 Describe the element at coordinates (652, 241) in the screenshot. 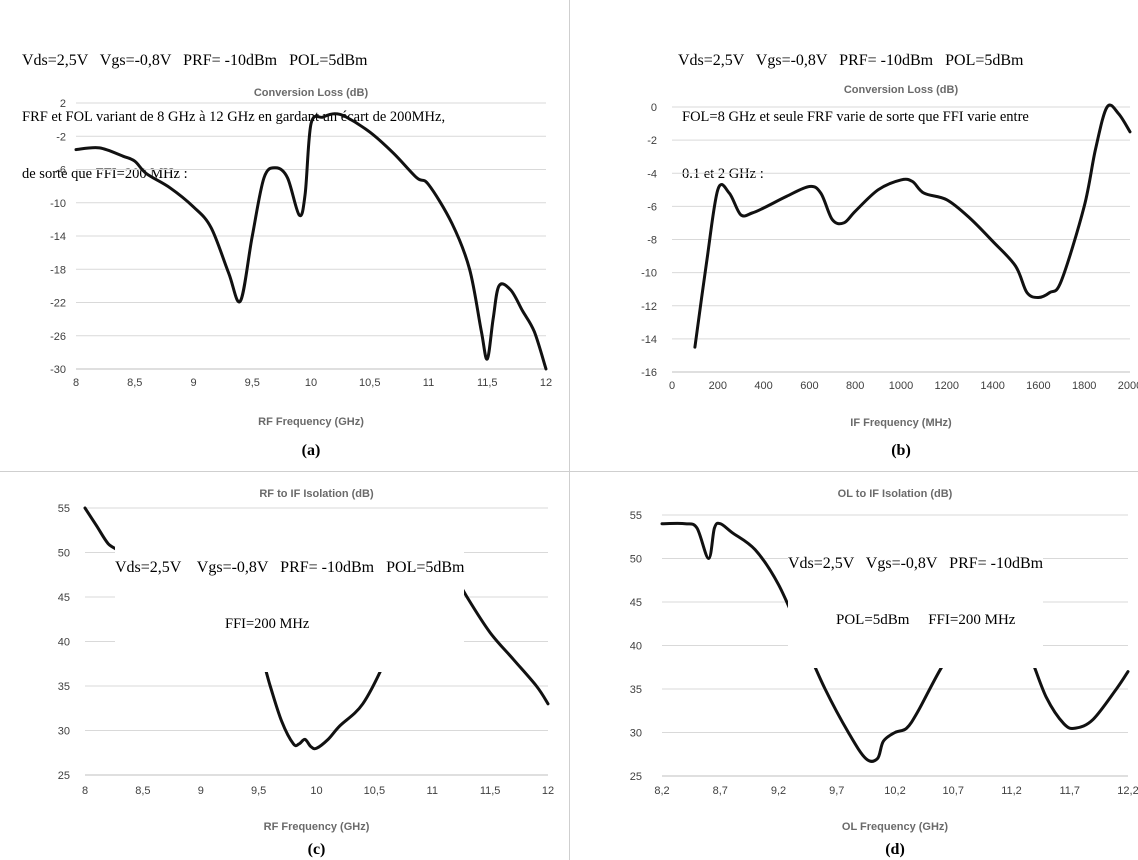

I see `y-tick-label: -8` at that location.